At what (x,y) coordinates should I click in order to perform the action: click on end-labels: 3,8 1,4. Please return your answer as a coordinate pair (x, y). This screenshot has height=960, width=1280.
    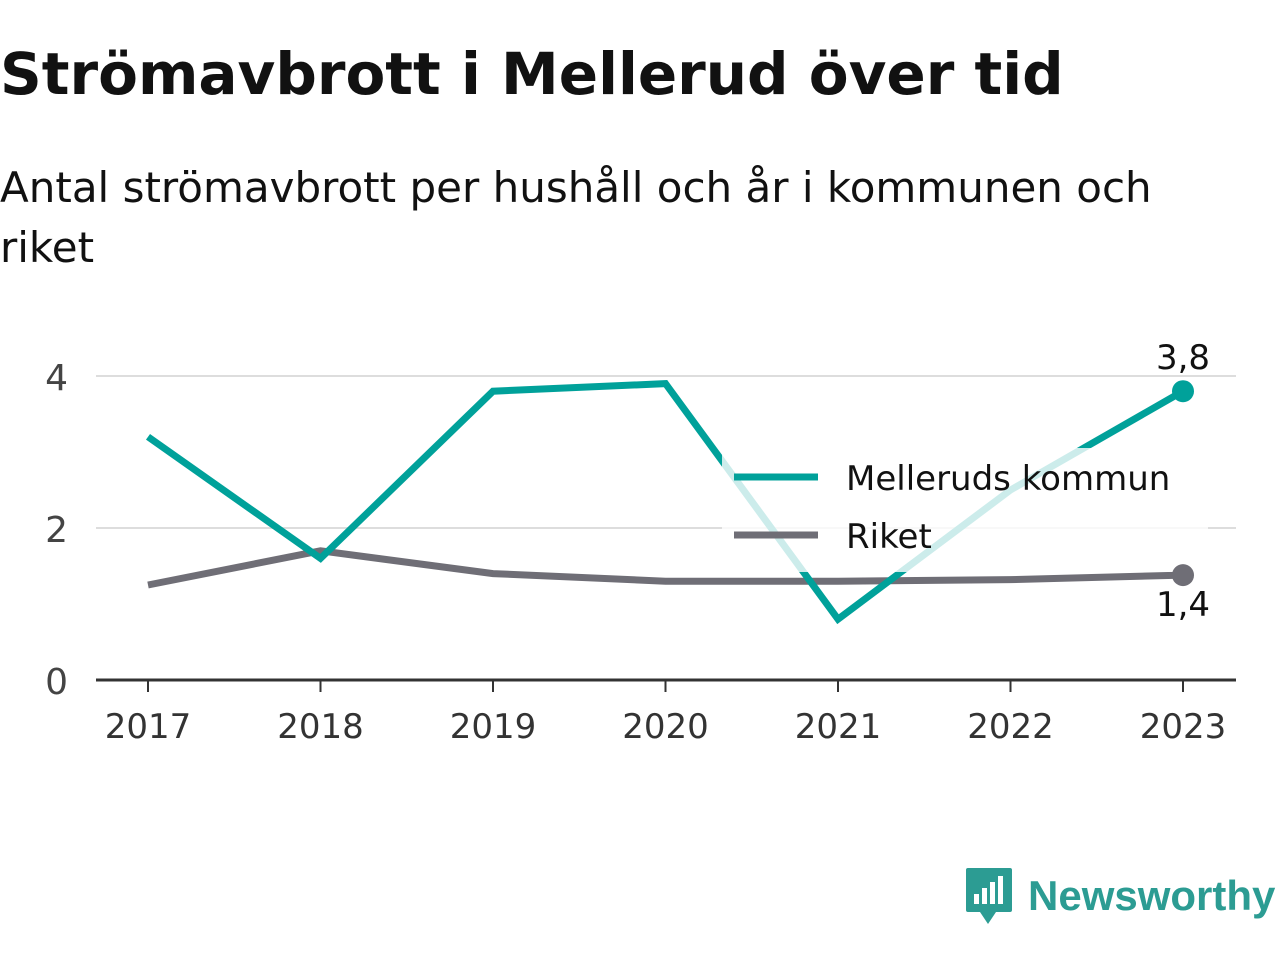
    Looking at the image, I should click on (1183, 481).